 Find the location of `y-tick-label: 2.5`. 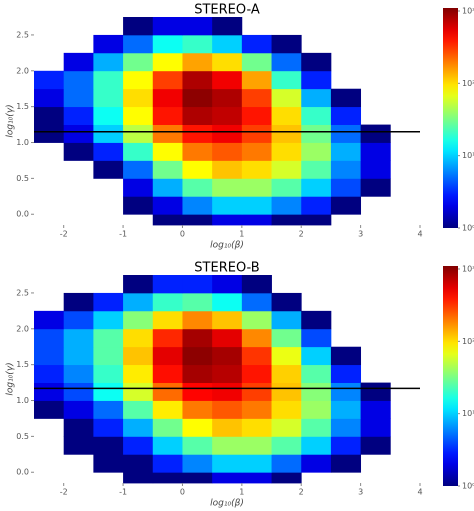

y-tick-label: 2.5 is located at coordinates (22, 292).